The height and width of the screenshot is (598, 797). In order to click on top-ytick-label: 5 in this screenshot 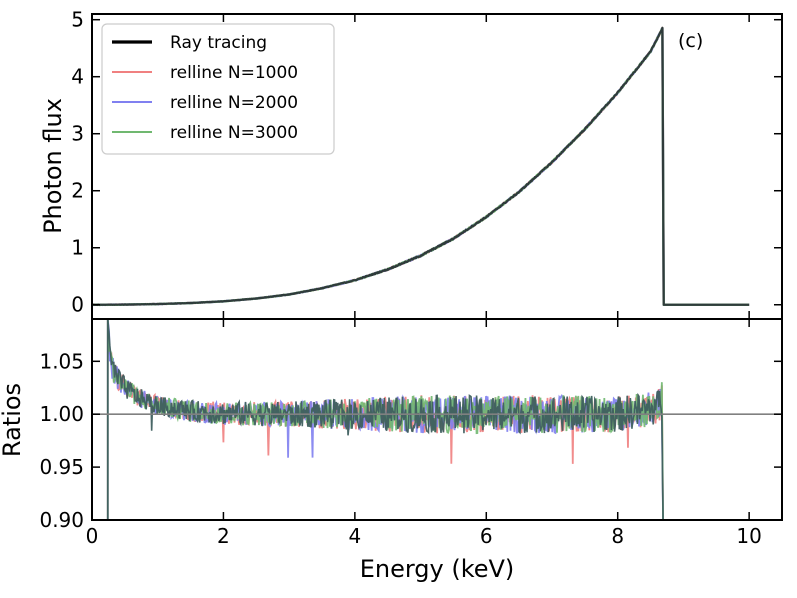, I will do `click(77, 20)`.